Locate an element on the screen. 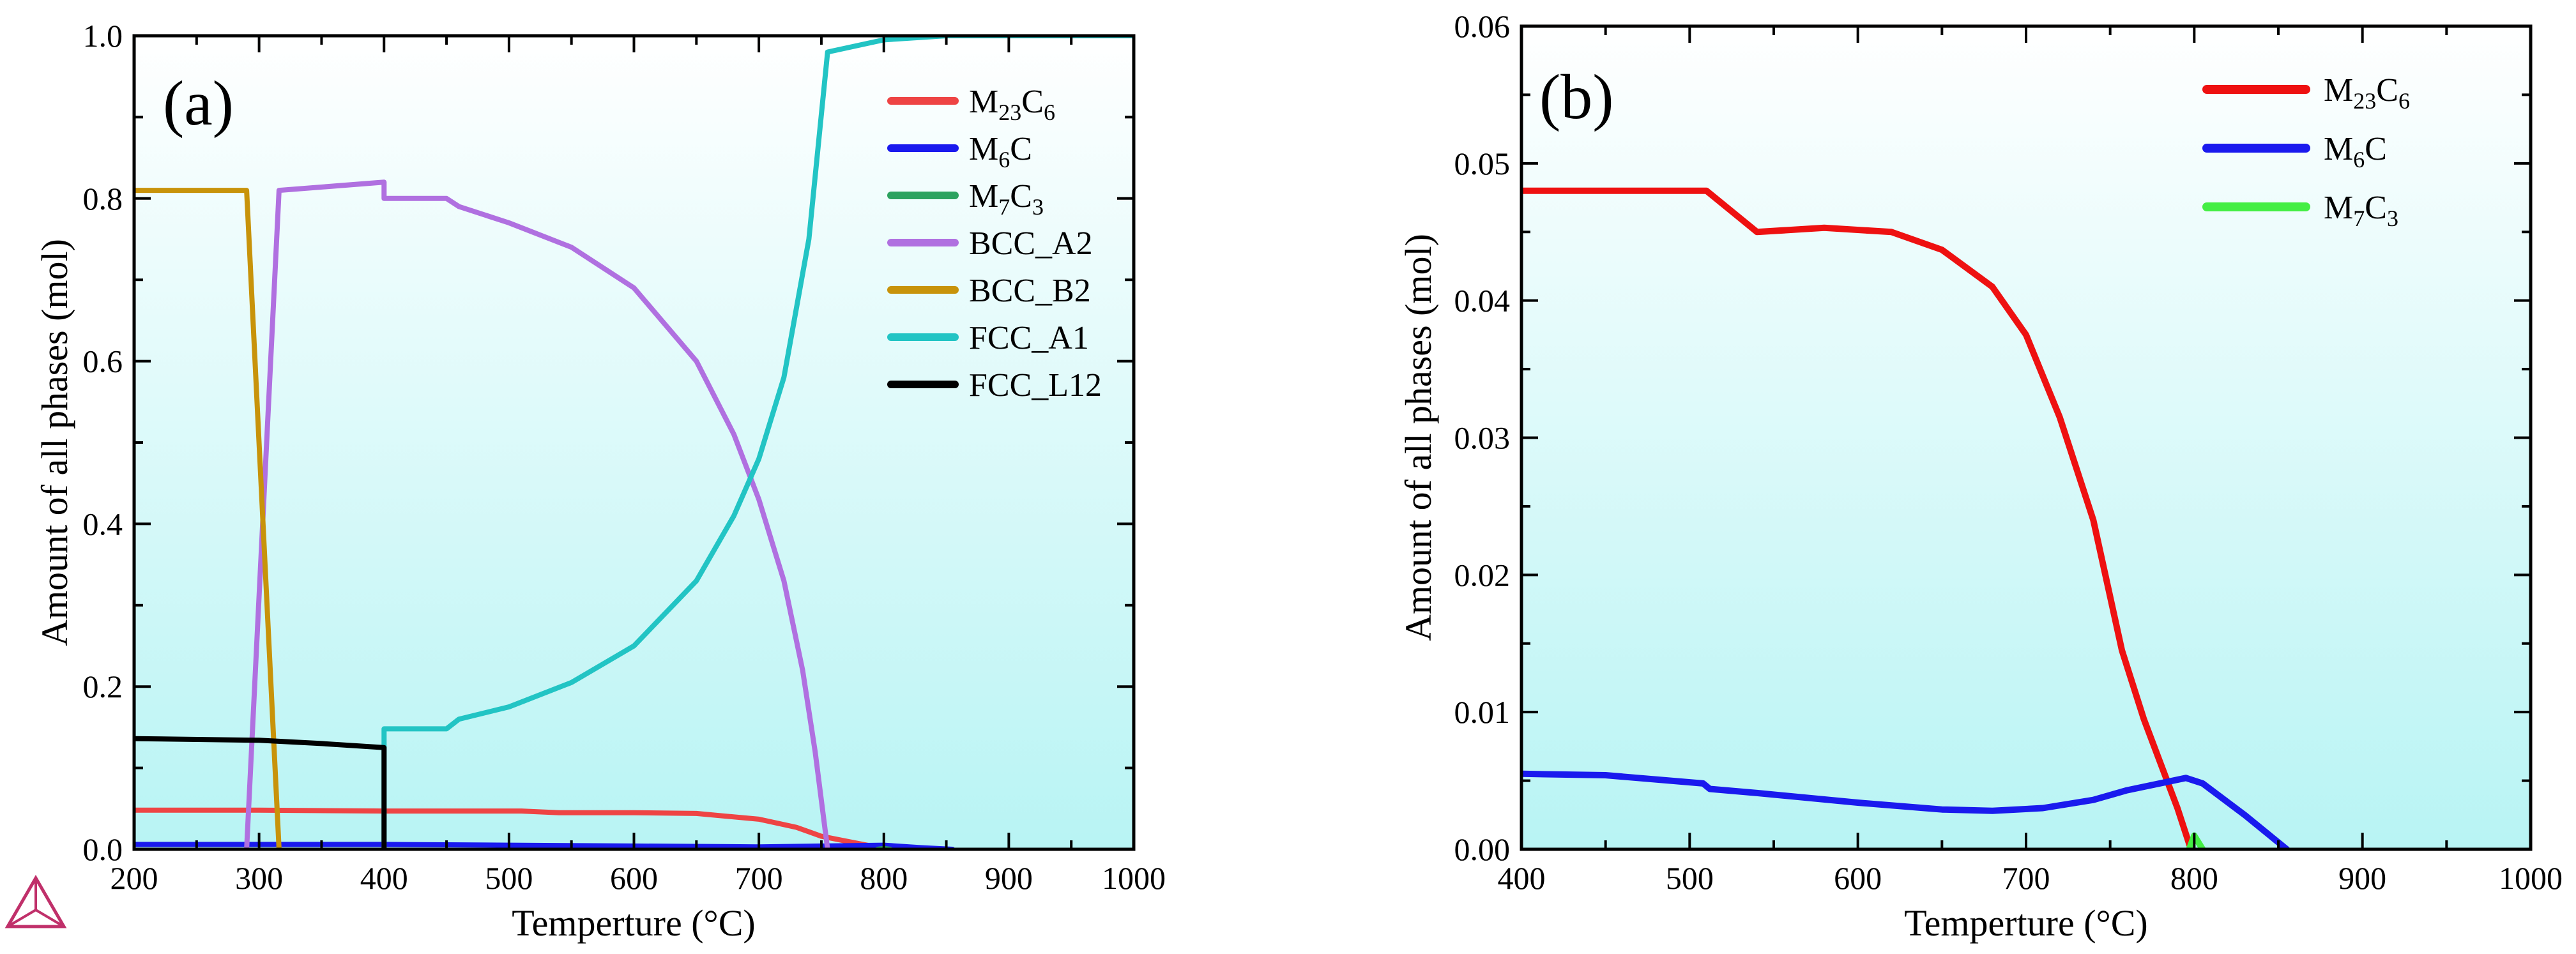  legend-b: M23C6 M6C M7C3 is located at coordinates (2306, 151).